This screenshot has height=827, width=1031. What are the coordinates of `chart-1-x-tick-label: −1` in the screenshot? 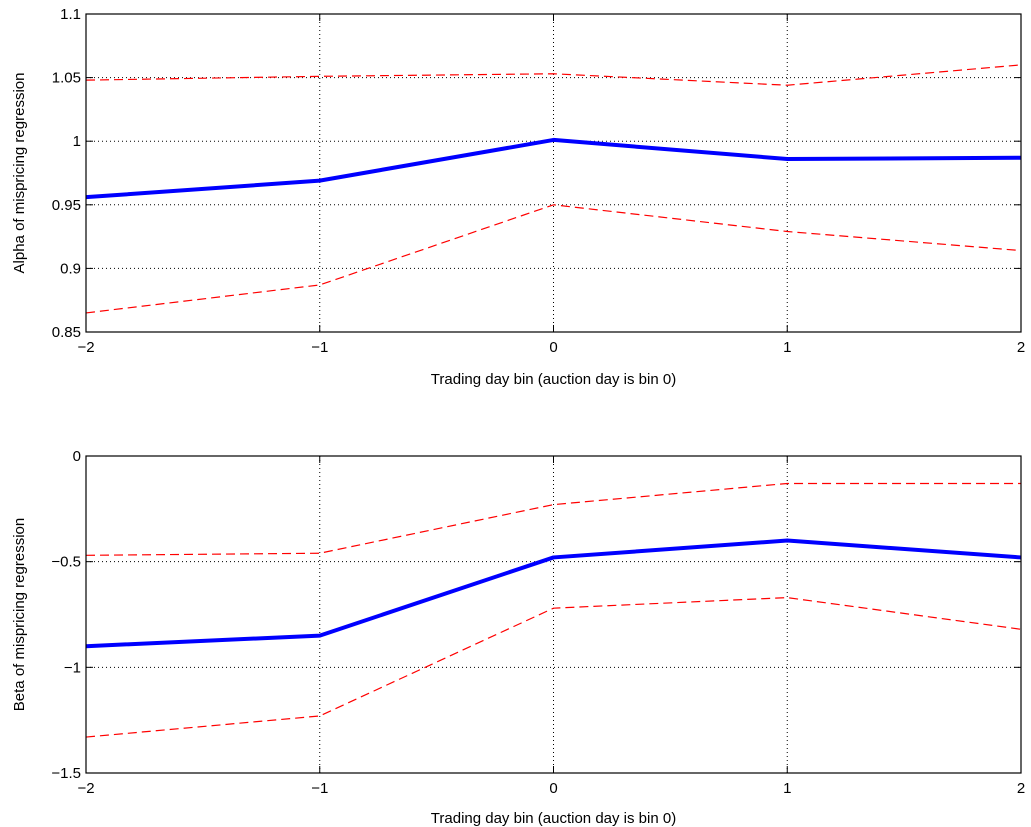 It's located at (319, 788).